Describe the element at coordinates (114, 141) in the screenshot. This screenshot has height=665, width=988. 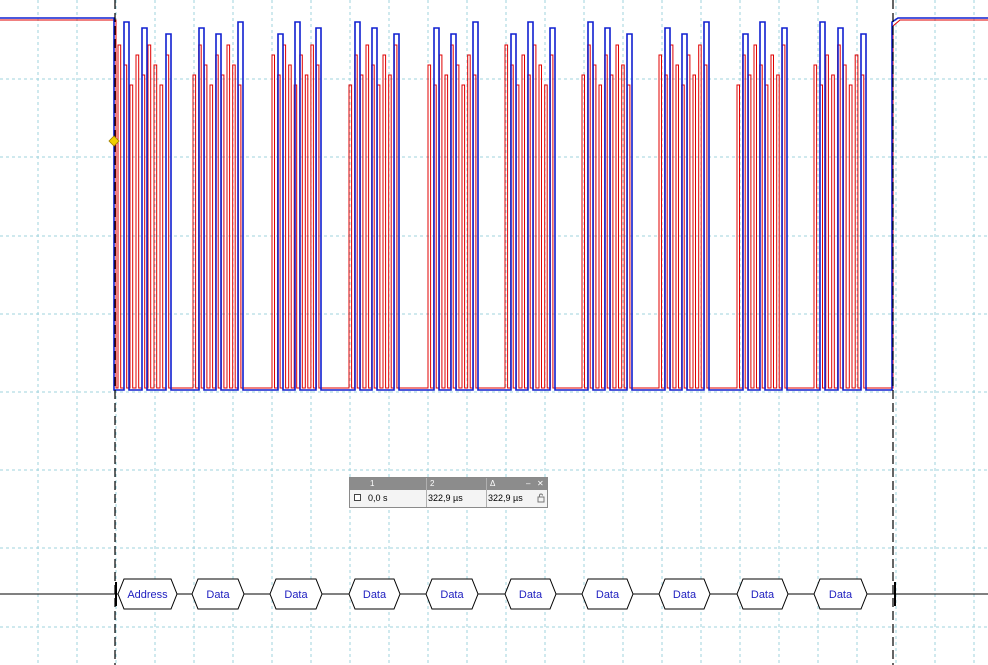
I see `trigger-marker` at that location.